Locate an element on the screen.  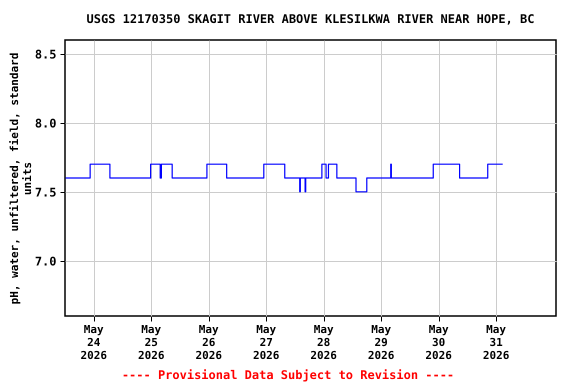
x-tick-label: May 31 2026 is located at coordinates (496, 342).